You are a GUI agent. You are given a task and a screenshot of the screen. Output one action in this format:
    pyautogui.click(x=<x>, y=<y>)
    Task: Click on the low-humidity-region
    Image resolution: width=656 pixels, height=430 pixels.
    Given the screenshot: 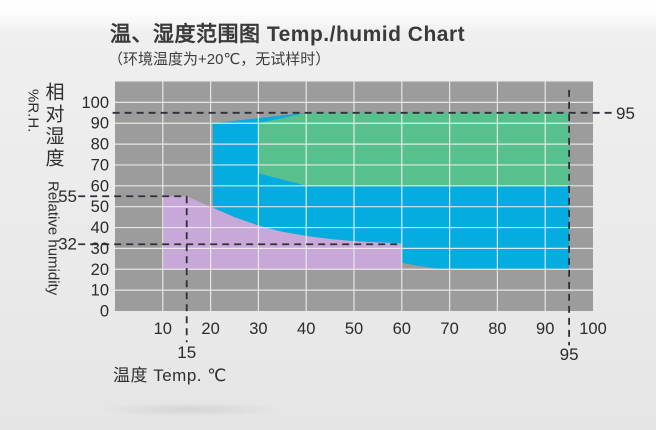 What is the action you would take?
    pyautogui.click(x=282, y=233)
    